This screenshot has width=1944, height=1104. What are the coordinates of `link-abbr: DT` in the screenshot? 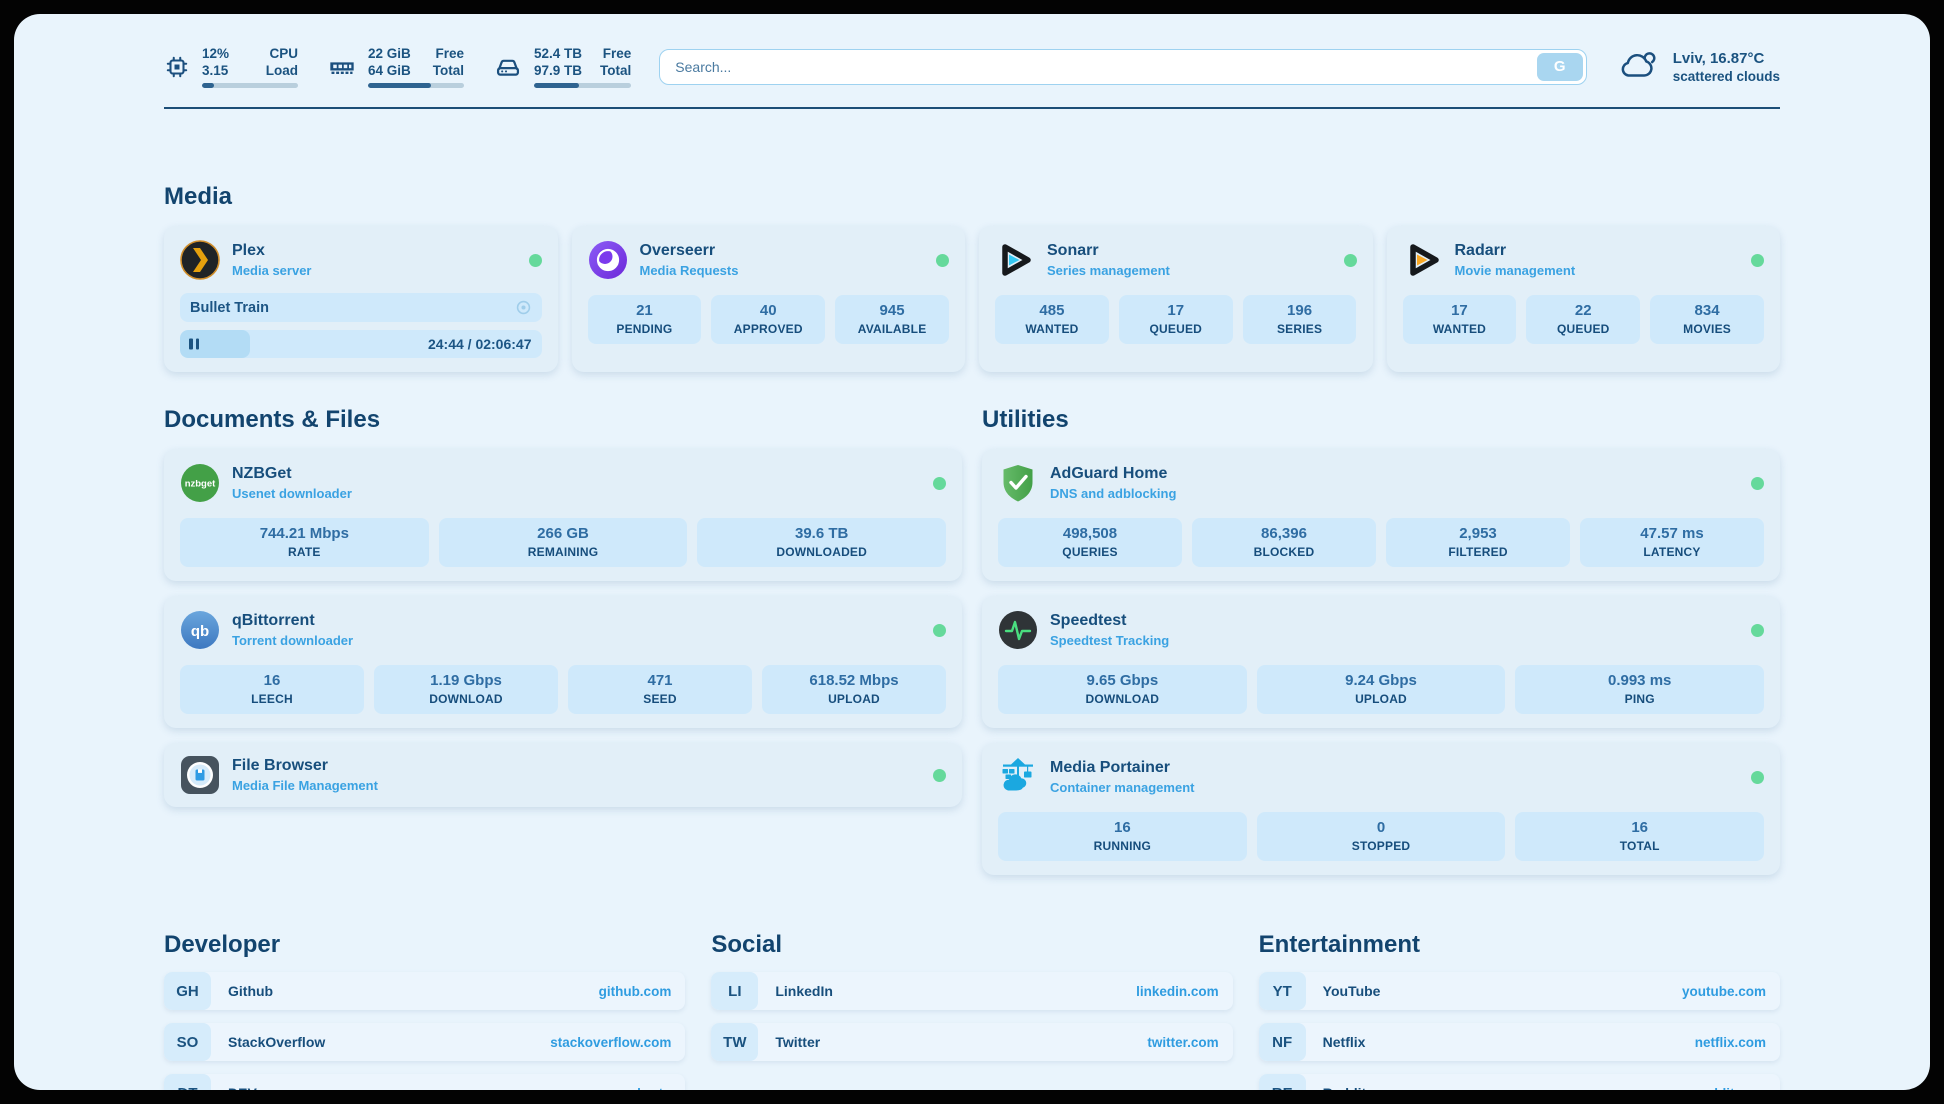 It's located at (187, 1082).